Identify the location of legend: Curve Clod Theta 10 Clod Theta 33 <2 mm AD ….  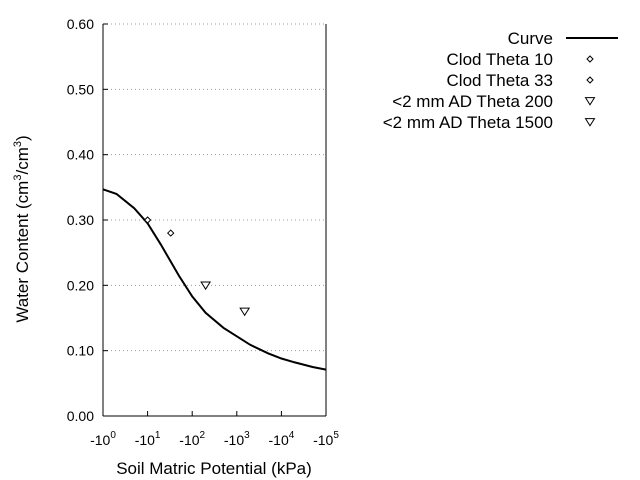
(500, 80).